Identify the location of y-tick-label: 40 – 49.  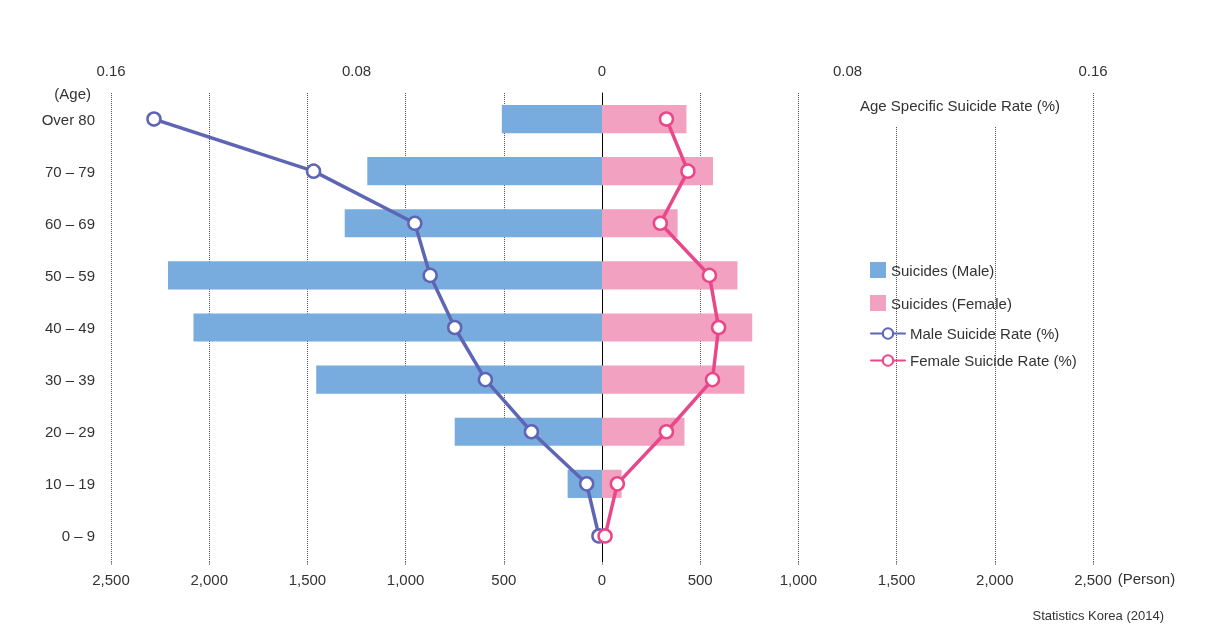
(69, 327).